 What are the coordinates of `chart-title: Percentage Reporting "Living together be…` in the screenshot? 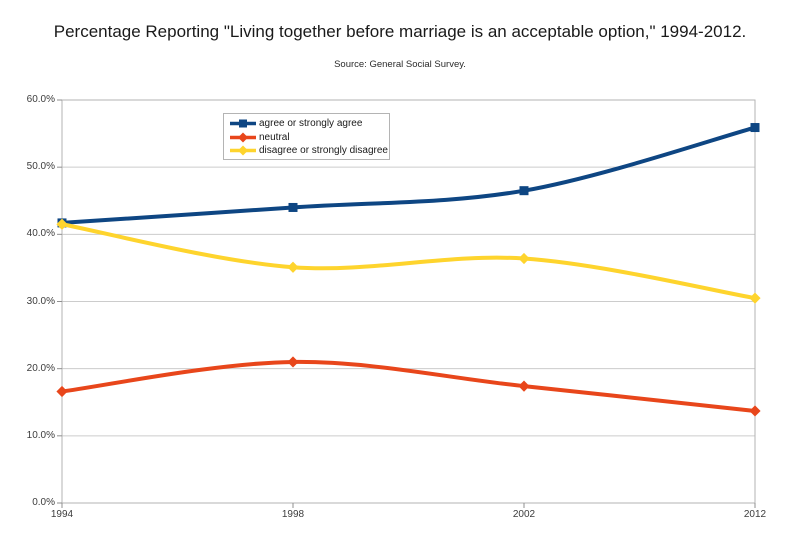 It's located at (400, 31).